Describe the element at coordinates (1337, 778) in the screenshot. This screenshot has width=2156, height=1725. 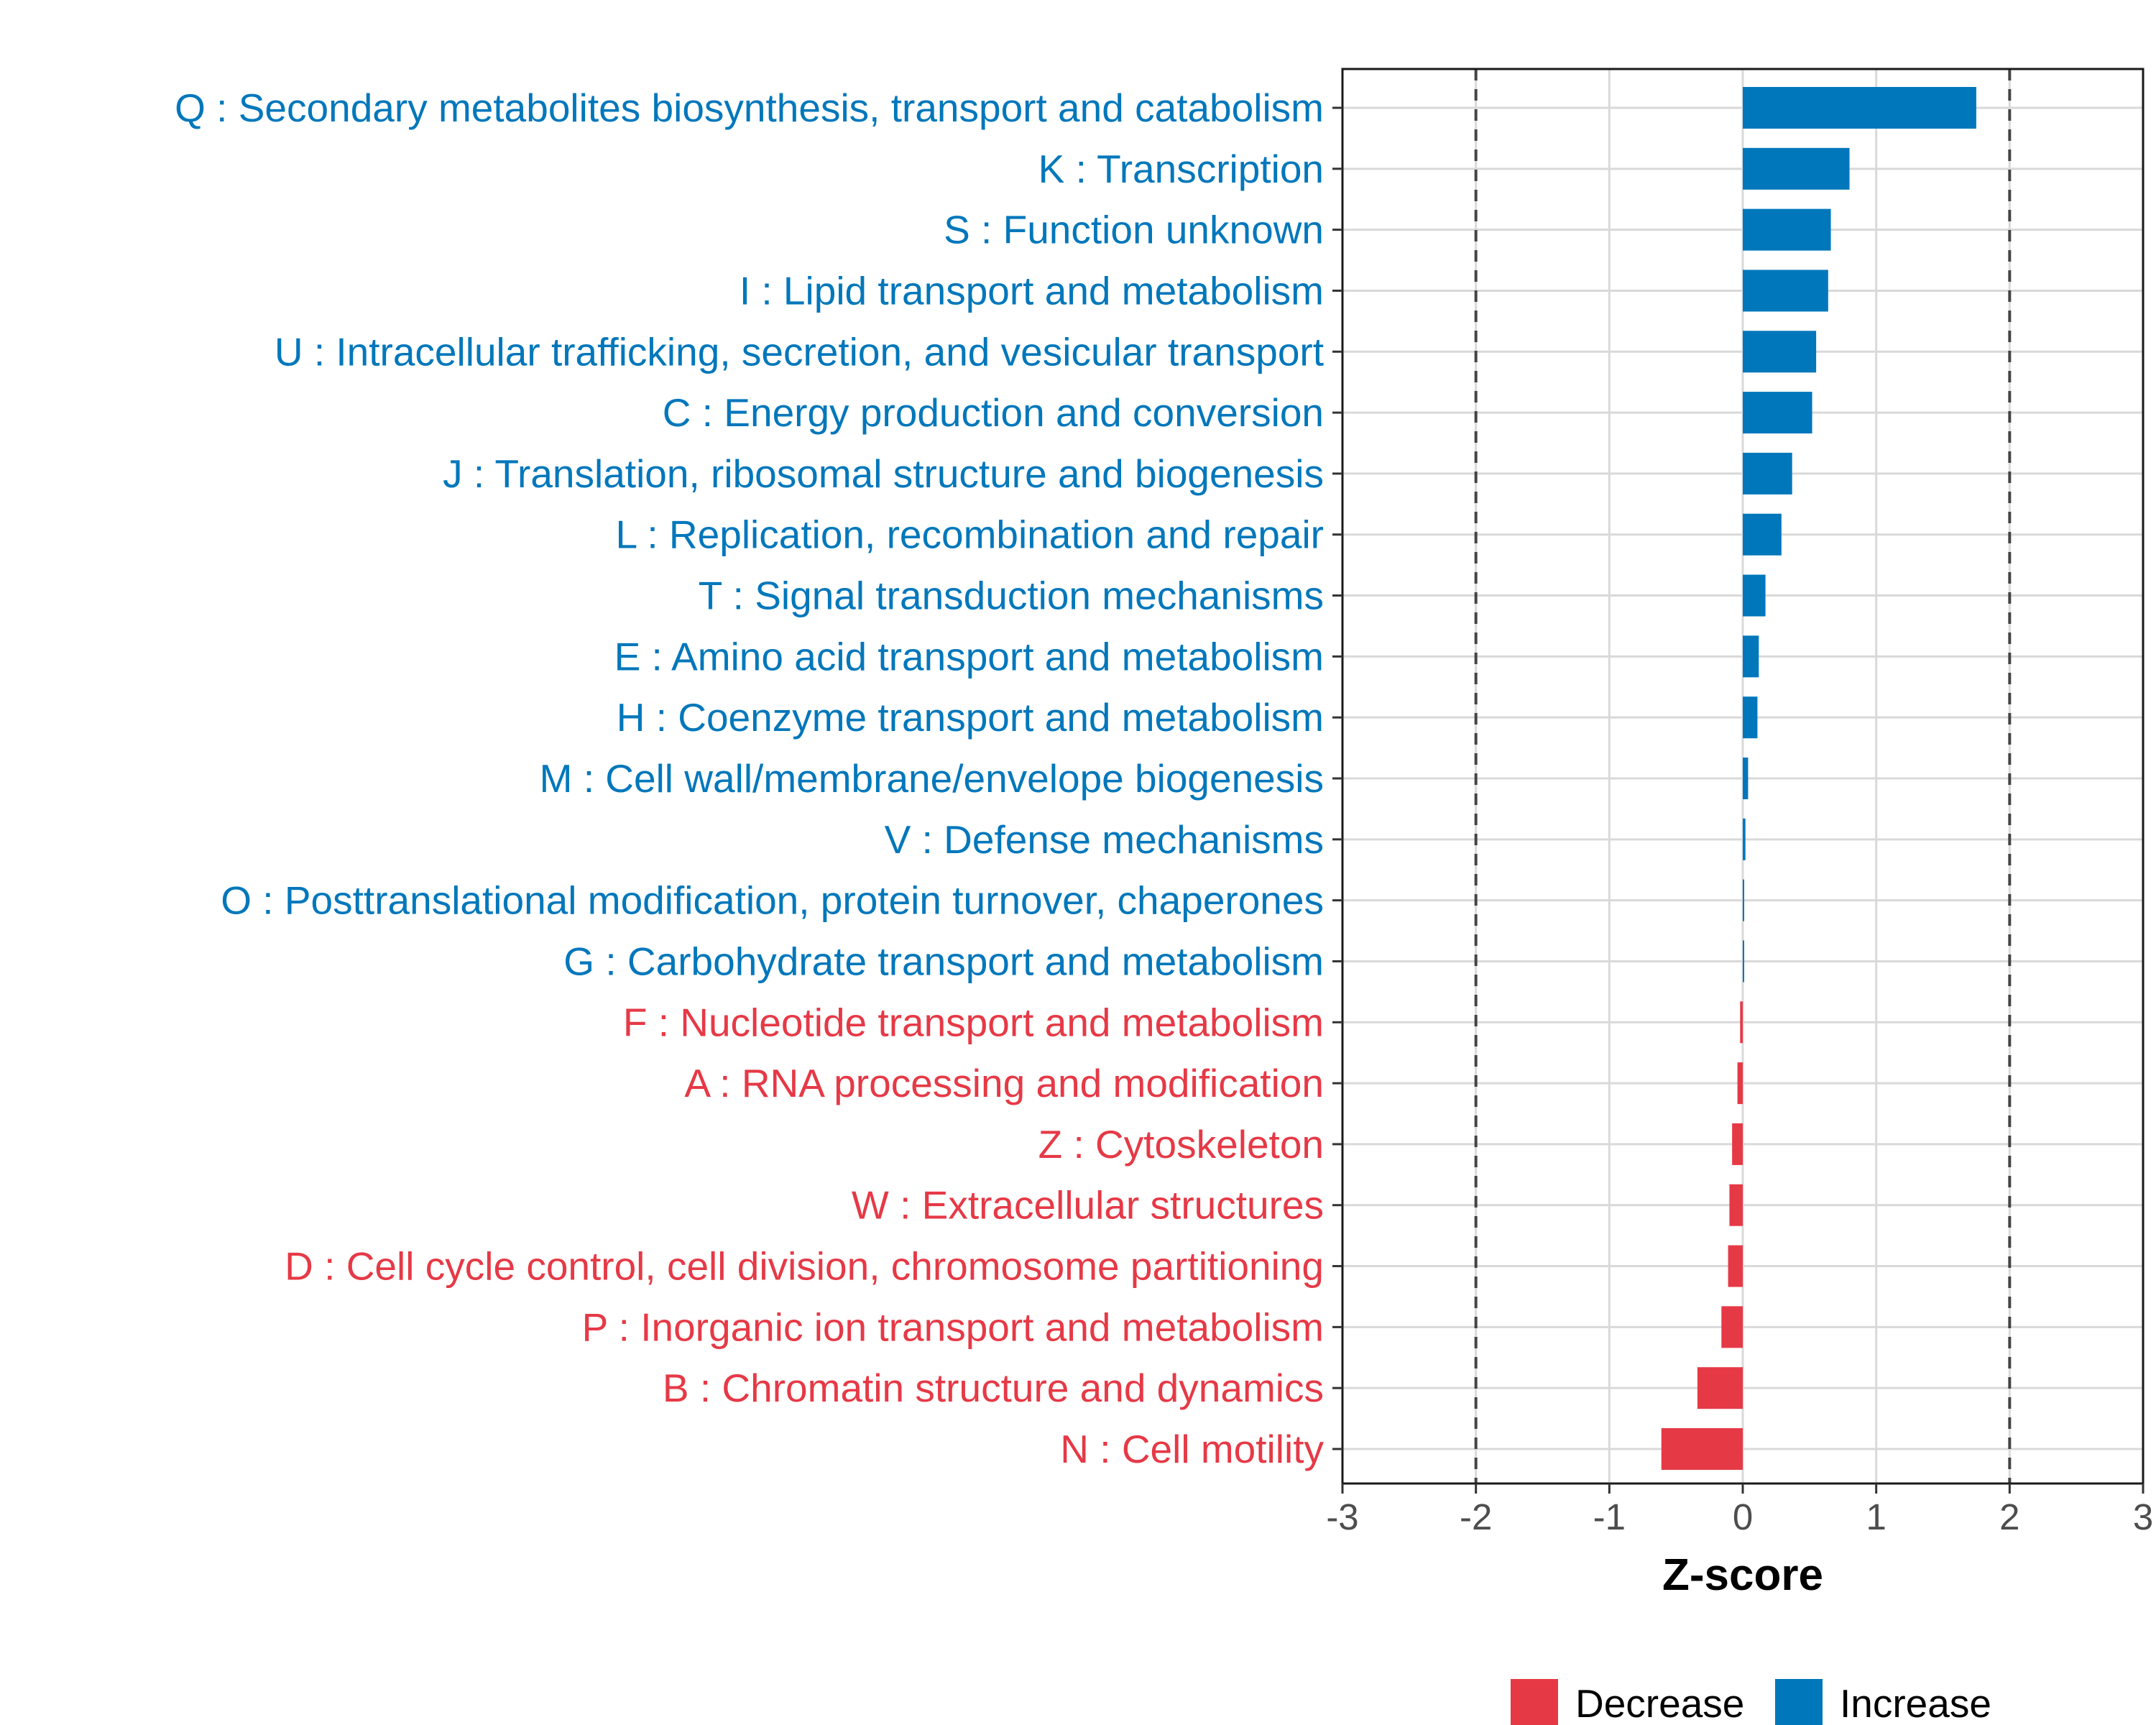
I see `y-axis-ticks` at that location.